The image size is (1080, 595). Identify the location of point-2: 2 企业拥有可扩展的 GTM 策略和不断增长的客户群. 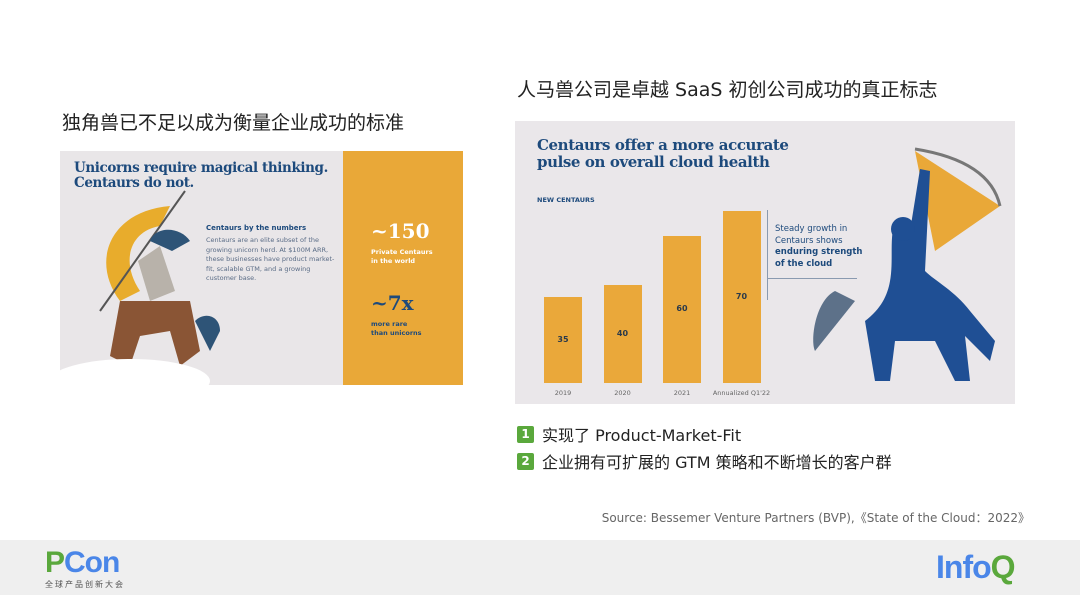
(704, 461).